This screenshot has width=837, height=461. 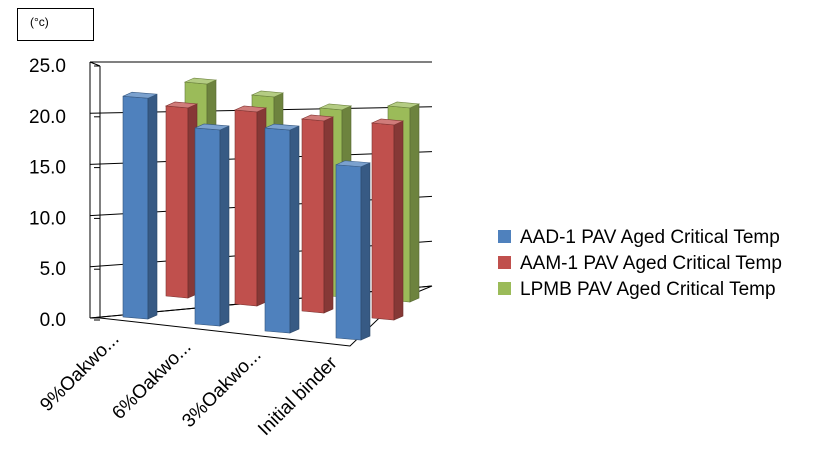 I want to click on x-tick-label: Initial binder, so click(x=298, y=396).